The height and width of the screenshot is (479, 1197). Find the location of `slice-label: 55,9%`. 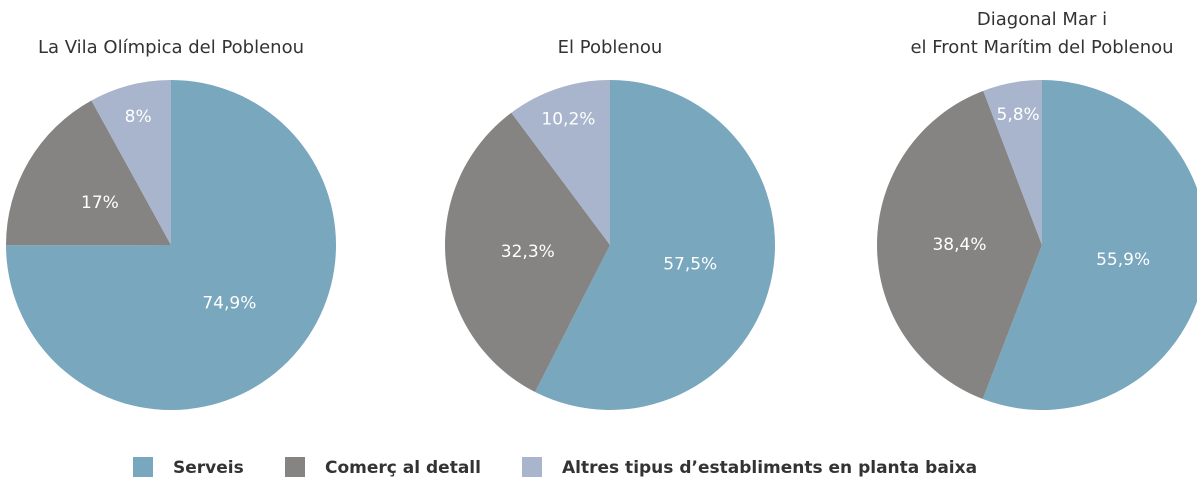

slice-label: 55,9% is located at coordinates (1123, 260).